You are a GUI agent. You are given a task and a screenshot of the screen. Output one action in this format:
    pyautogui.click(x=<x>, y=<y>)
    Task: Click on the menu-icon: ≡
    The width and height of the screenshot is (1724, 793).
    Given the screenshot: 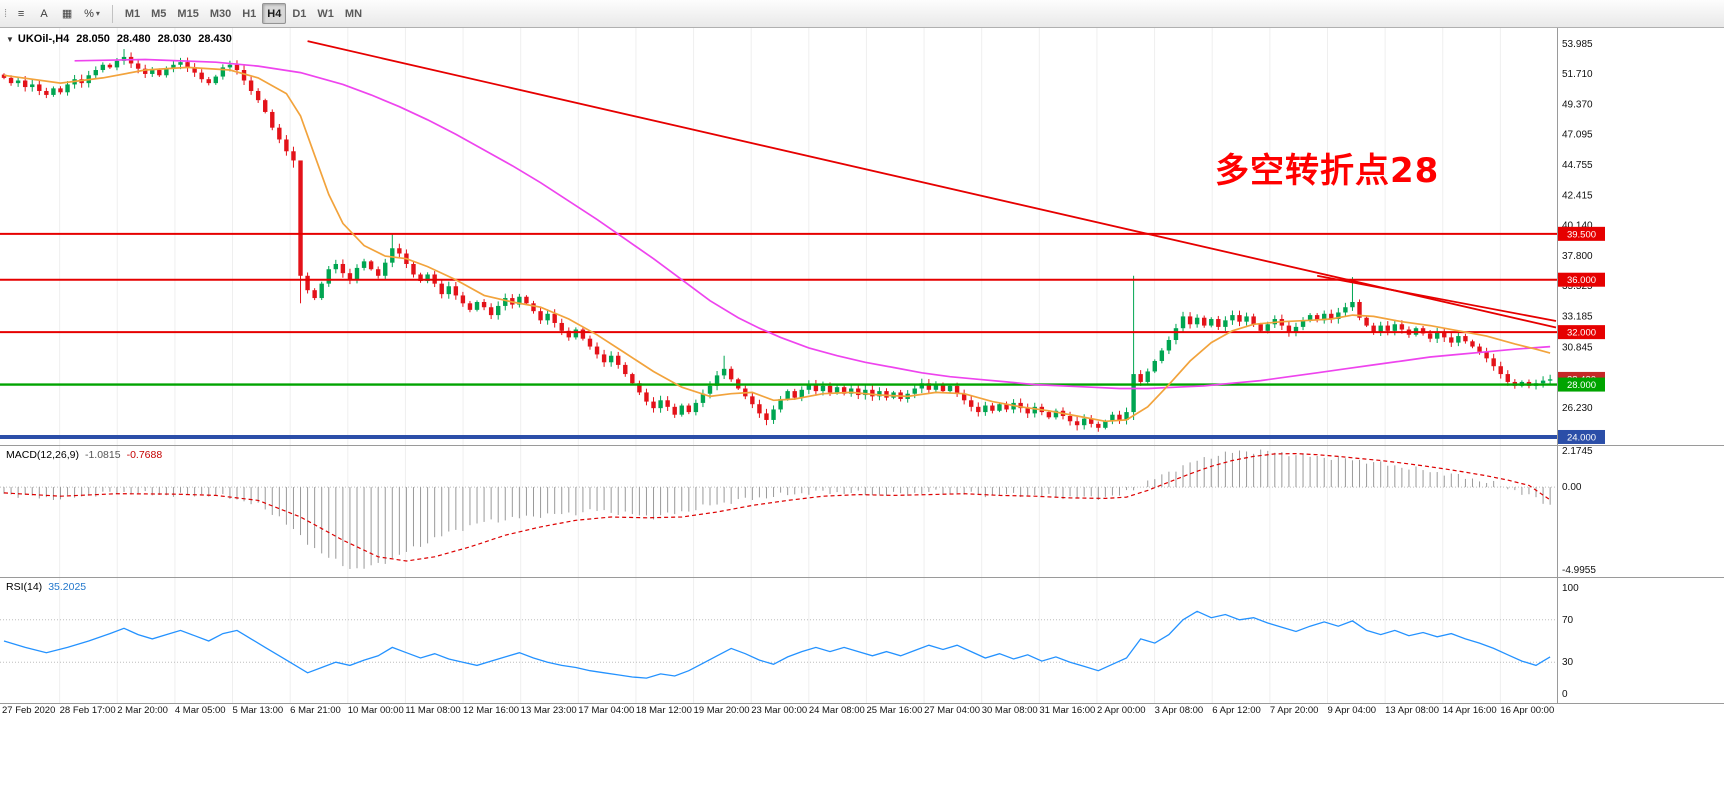 What is the action you would take?
    pyautogui.click(x=21, y=13)
    